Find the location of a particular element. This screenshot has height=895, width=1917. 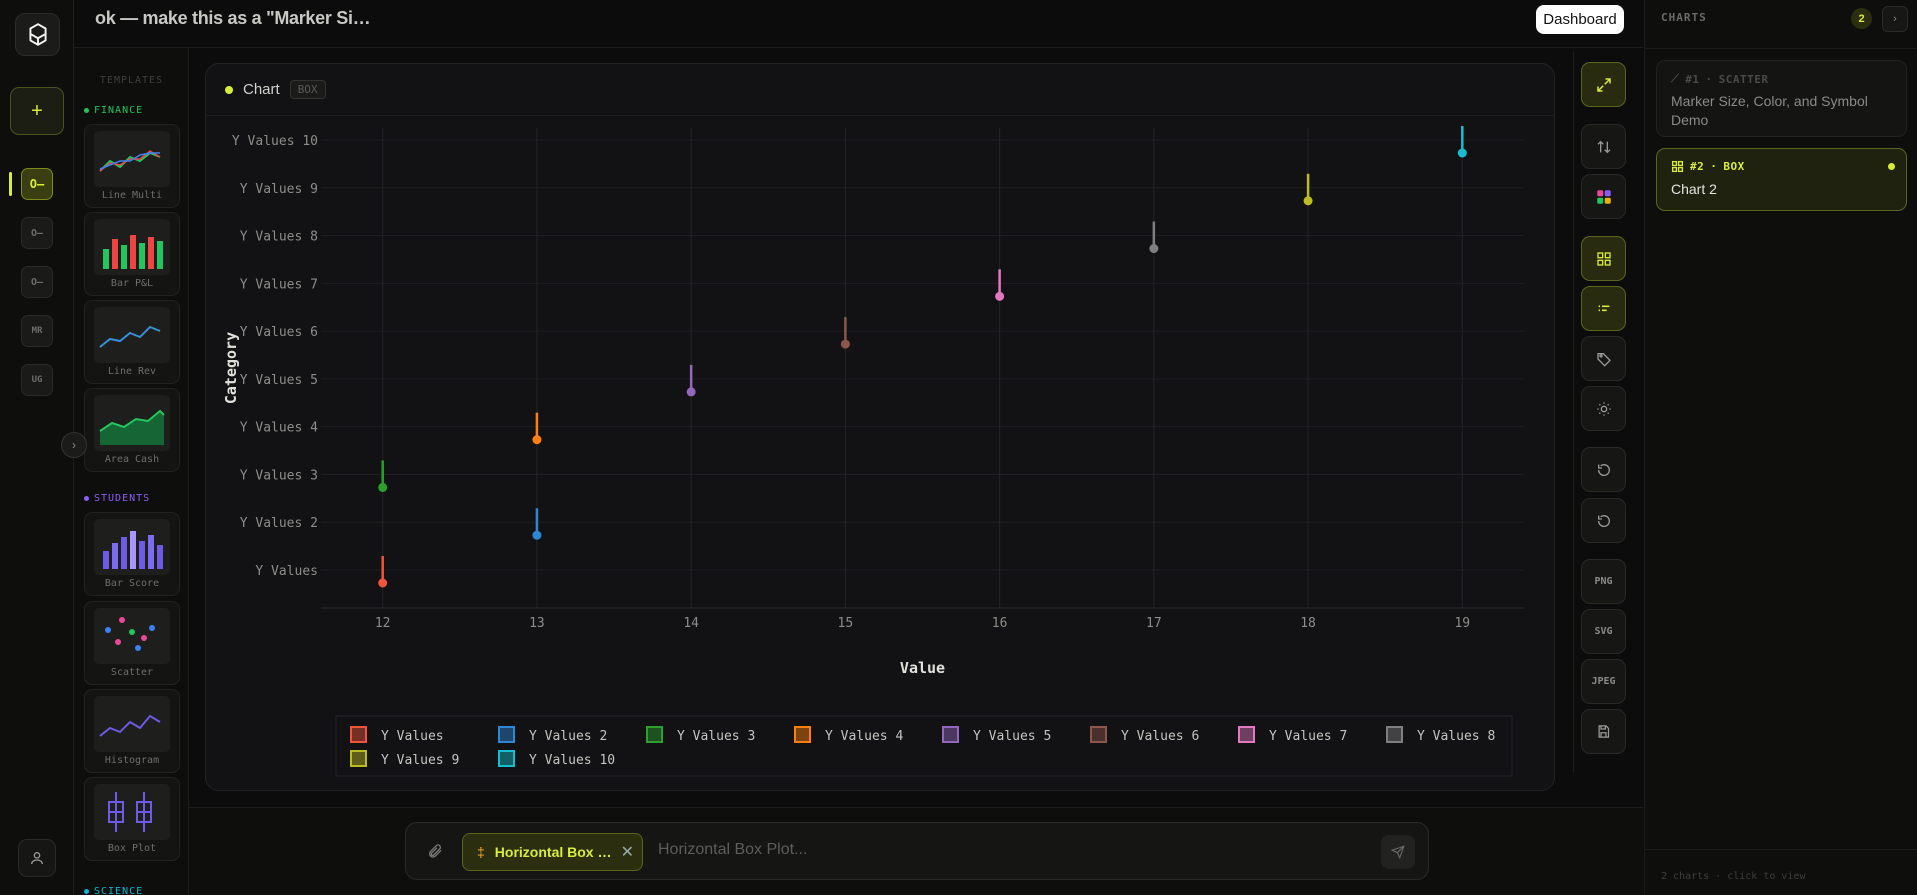

section-label: SCIENCE is located at coordinates (119, 890).